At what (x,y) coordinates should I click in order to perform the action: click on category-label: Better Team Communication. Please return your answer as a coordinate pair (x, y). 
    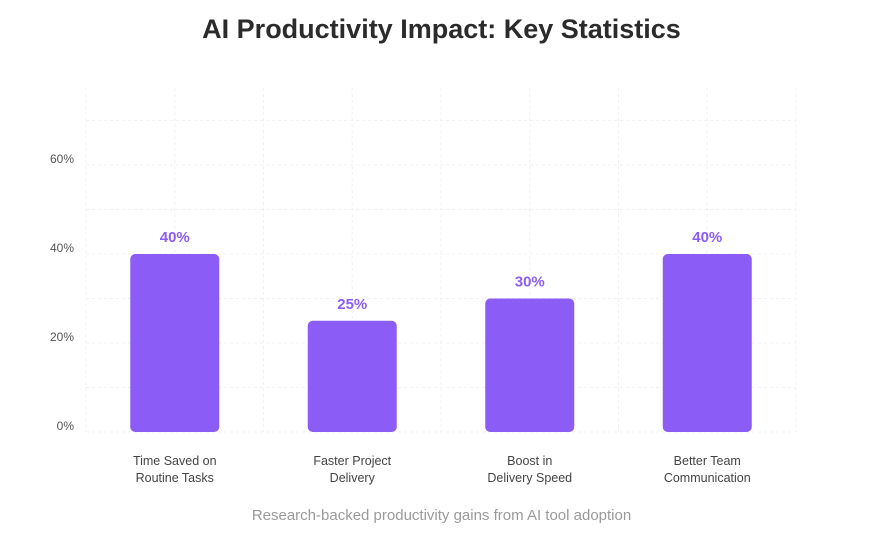
    Looking at the image, I should click on (707, 469).